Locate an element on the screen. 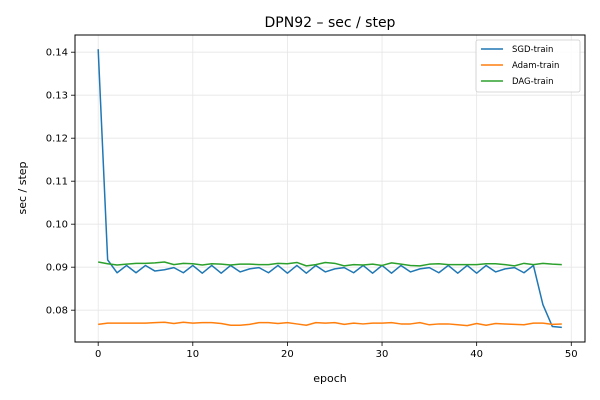 This screenshot has width=600, height=400. y-tick-label: 0.12 is located at coordinates (57, 139).